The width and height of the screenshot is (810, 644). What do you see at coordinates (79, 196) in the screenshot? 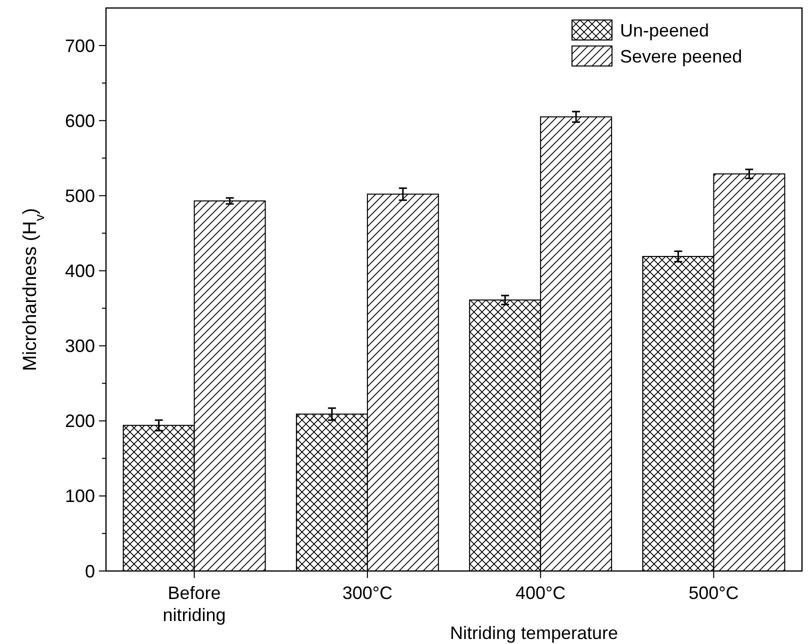
I see `y-tick-label: 500` at bounding box center [79, 196].